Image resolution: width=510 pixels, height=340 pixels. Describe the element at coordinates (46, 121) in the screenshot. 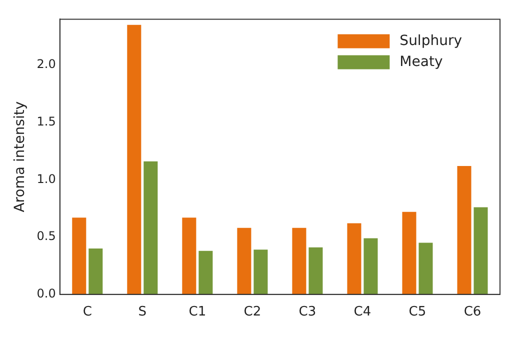

I see `y-tick-label: 1.5` at that location.